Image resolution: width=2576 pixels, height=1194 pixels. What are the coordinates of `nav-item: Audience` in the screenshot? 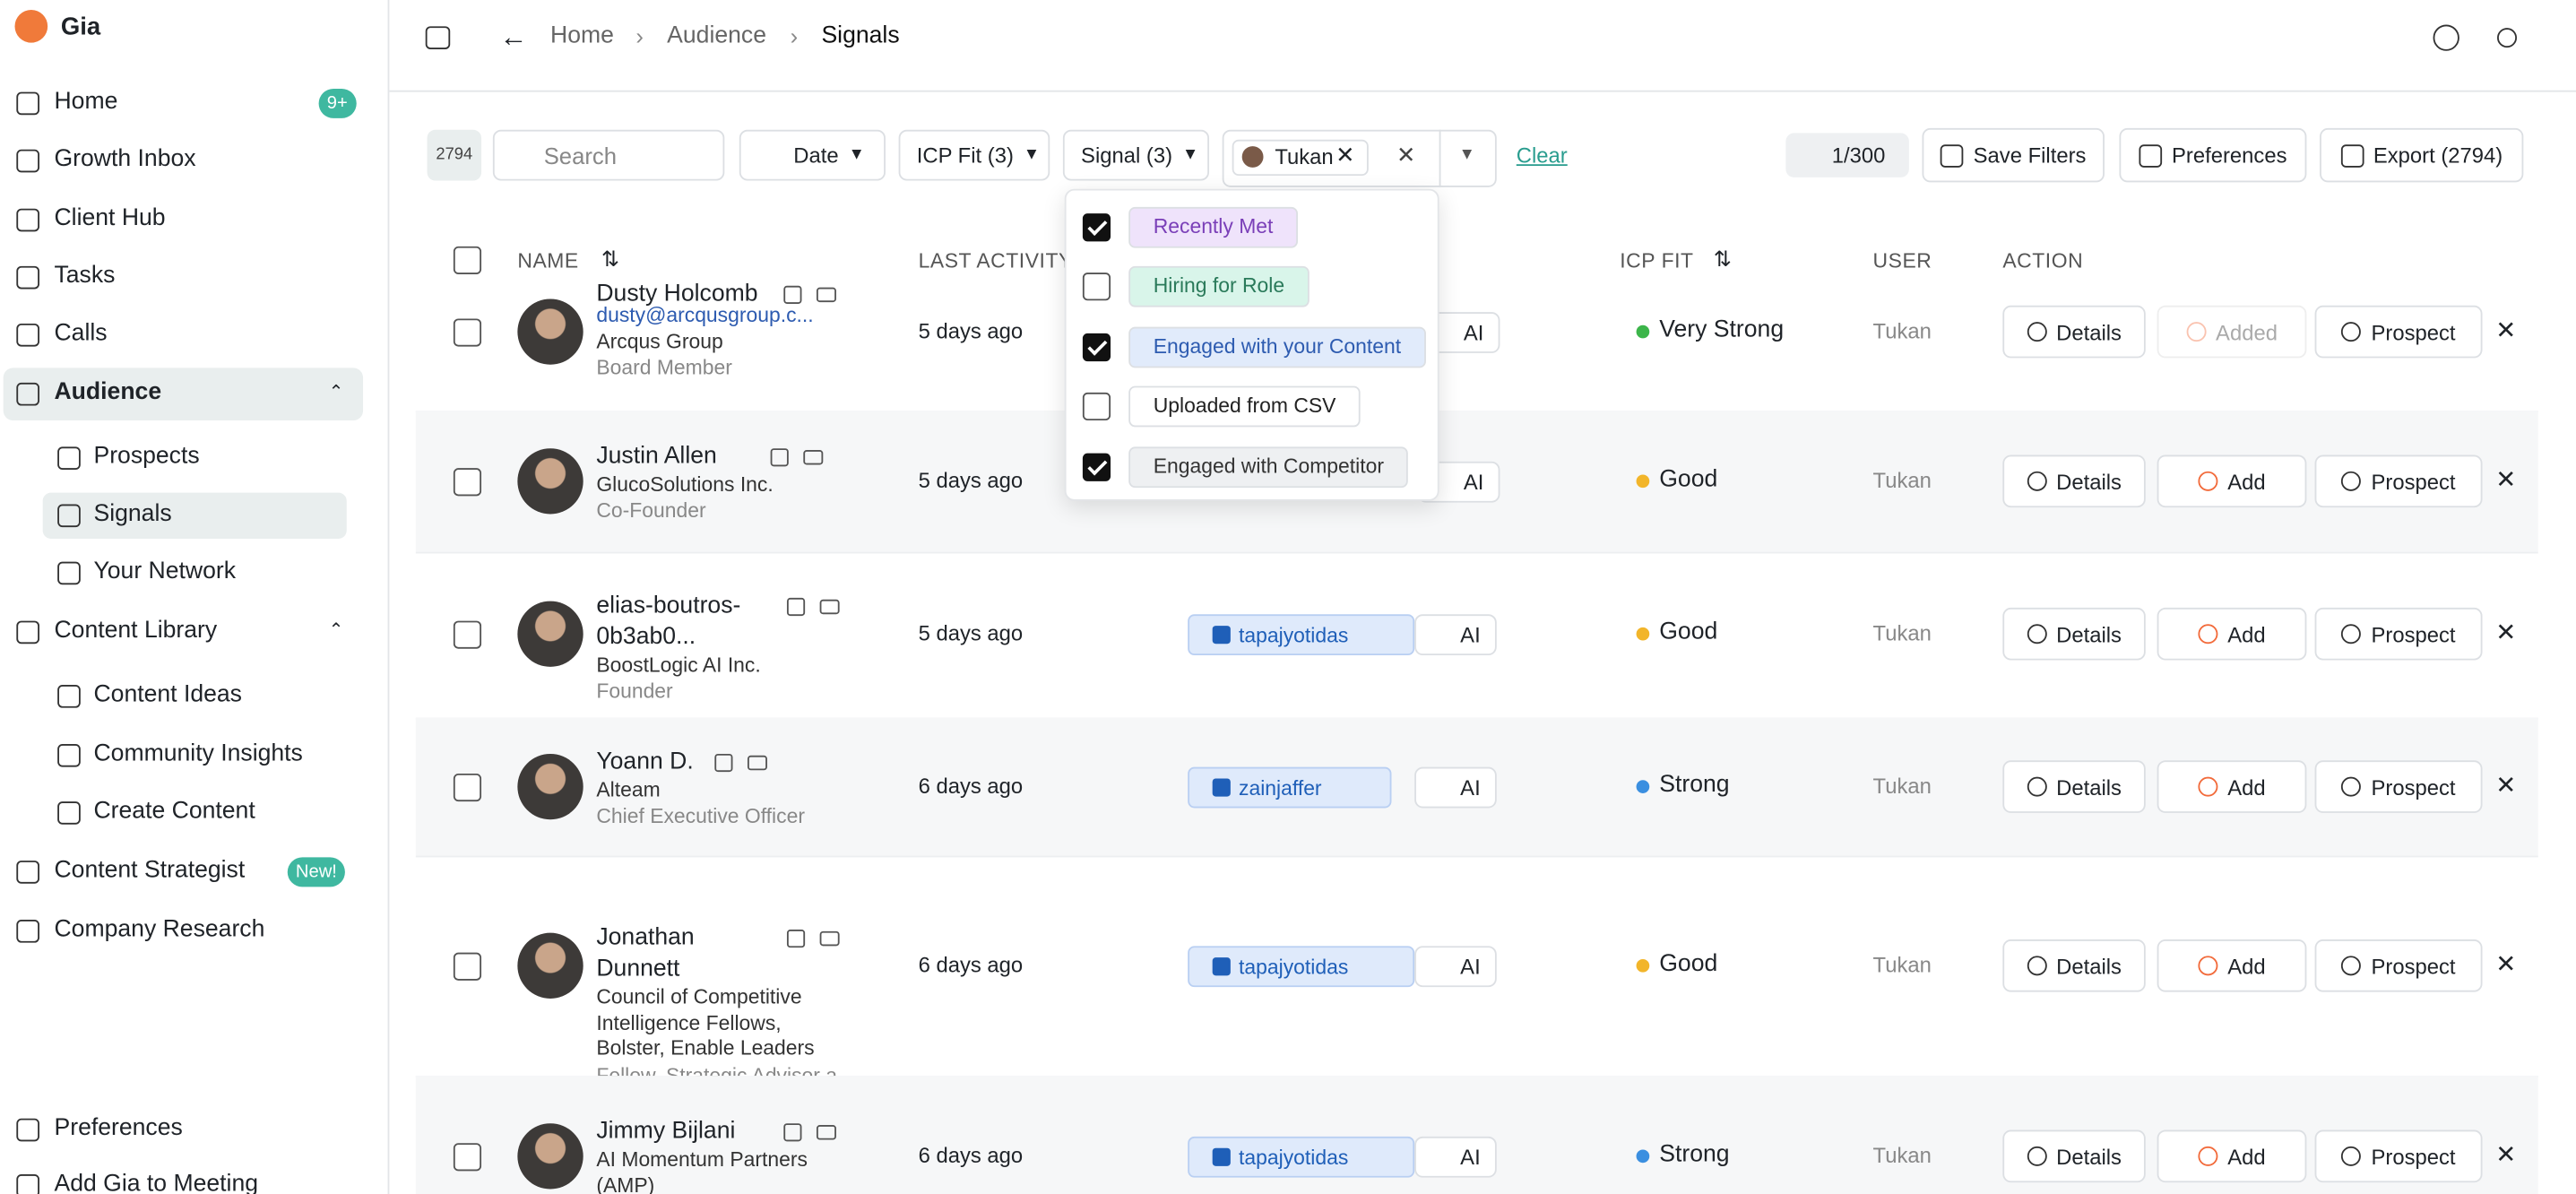 It's located at (108, 391).